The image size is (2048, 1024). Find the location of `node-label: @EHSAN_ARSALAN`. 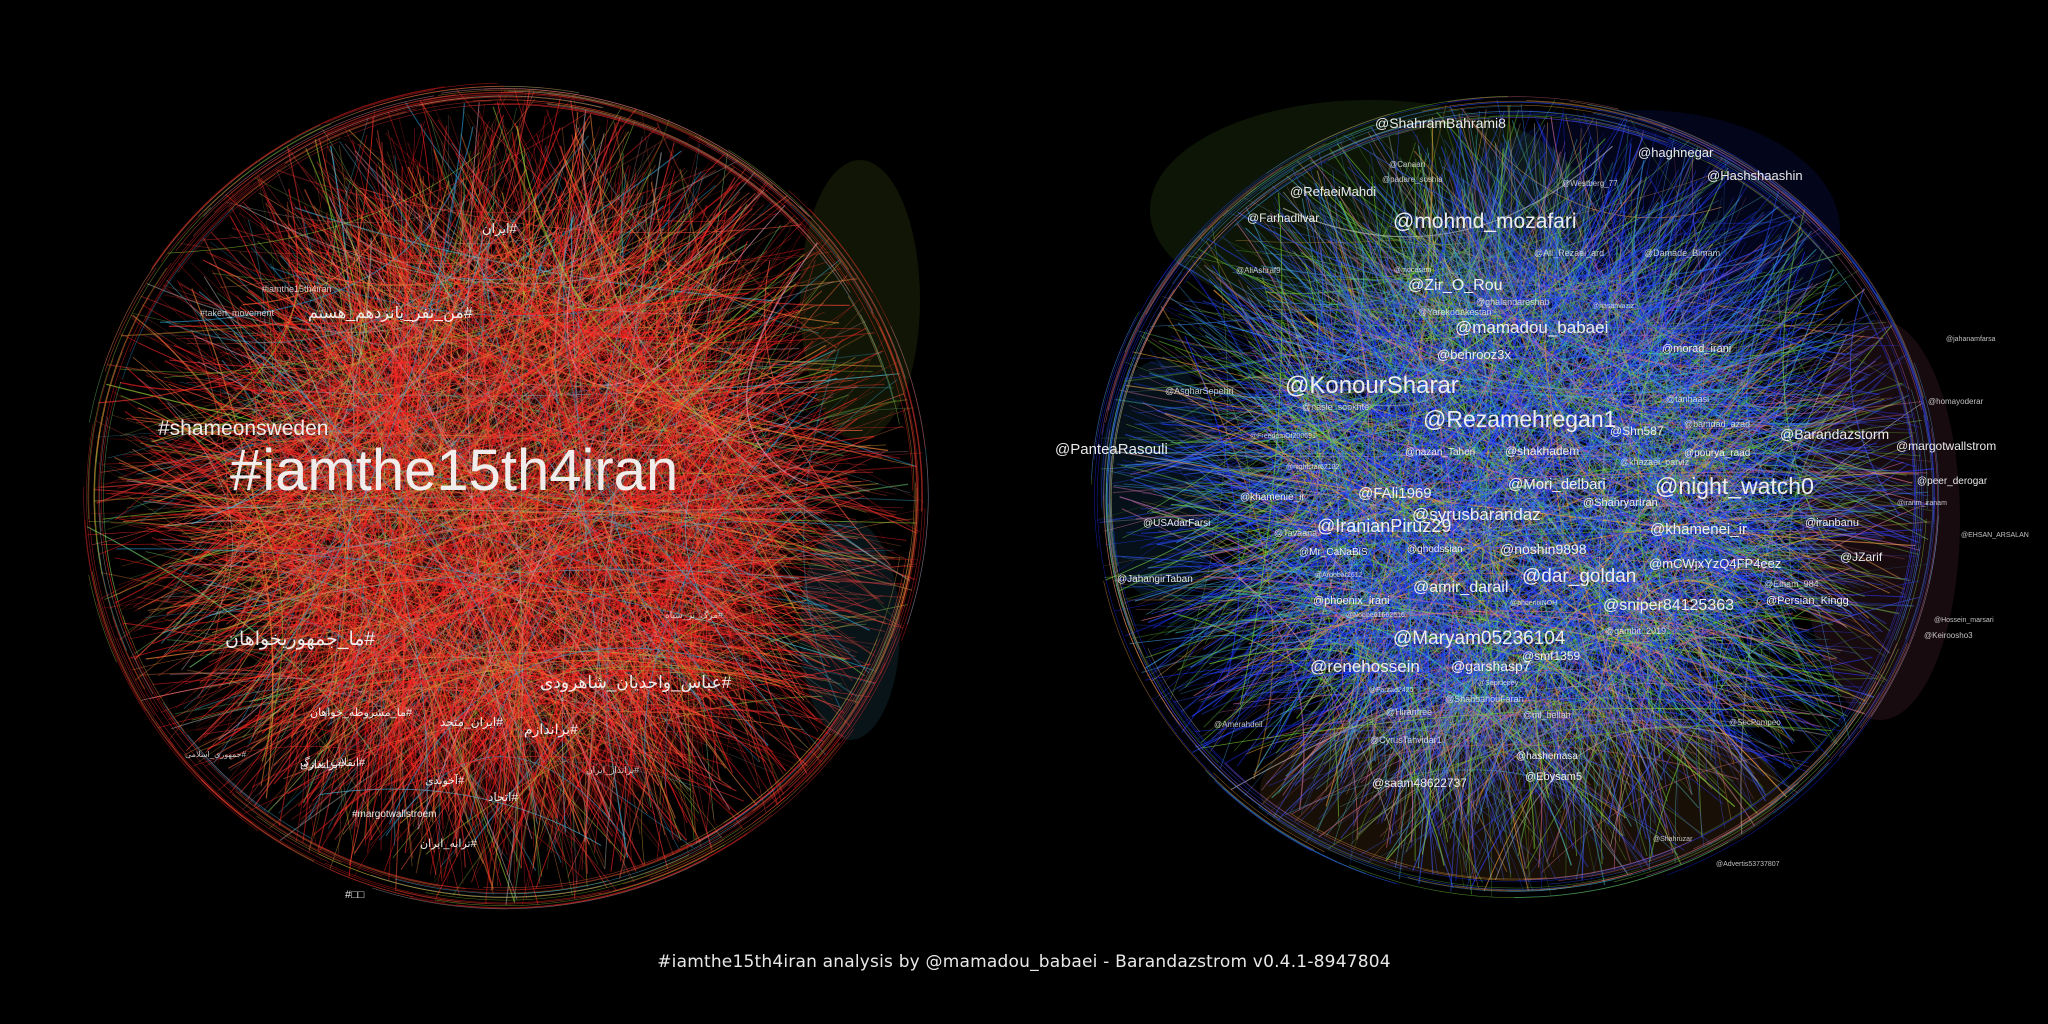

node-label: @EHSAN_ARSALAN is located at coordinates (1995, 535).